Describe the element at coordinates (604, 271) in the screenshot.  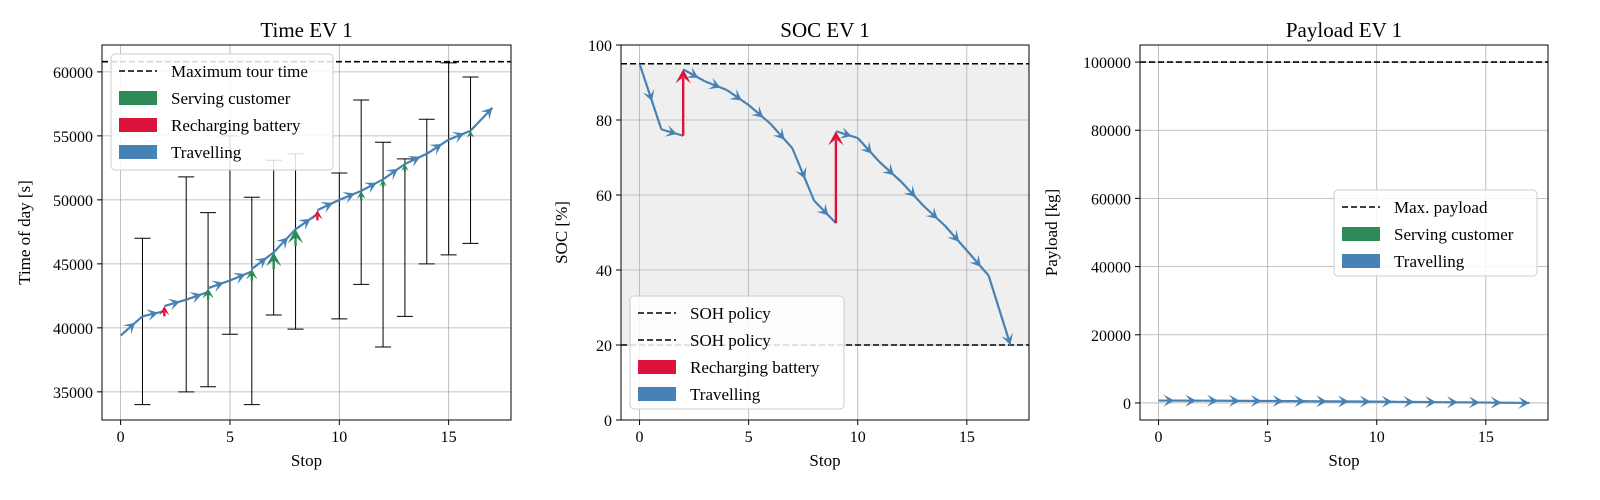
I see `y-tick-label: 40` at that location.